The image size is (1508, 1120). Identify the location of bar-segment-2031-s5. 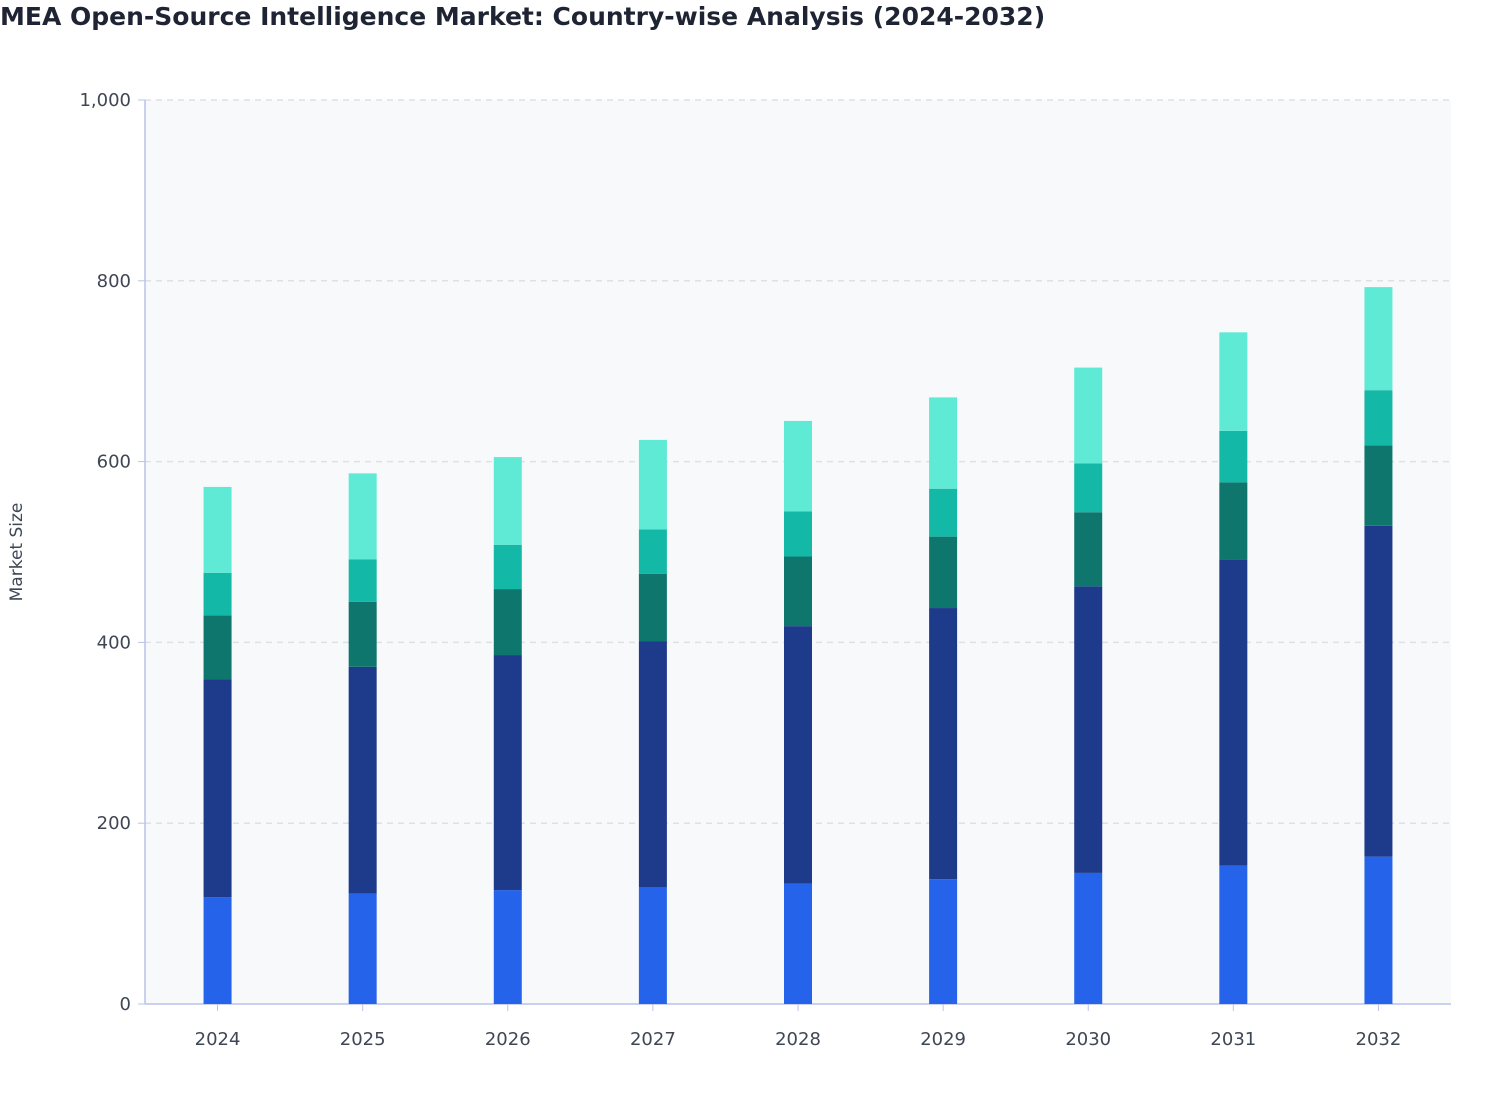
(1233, 381).